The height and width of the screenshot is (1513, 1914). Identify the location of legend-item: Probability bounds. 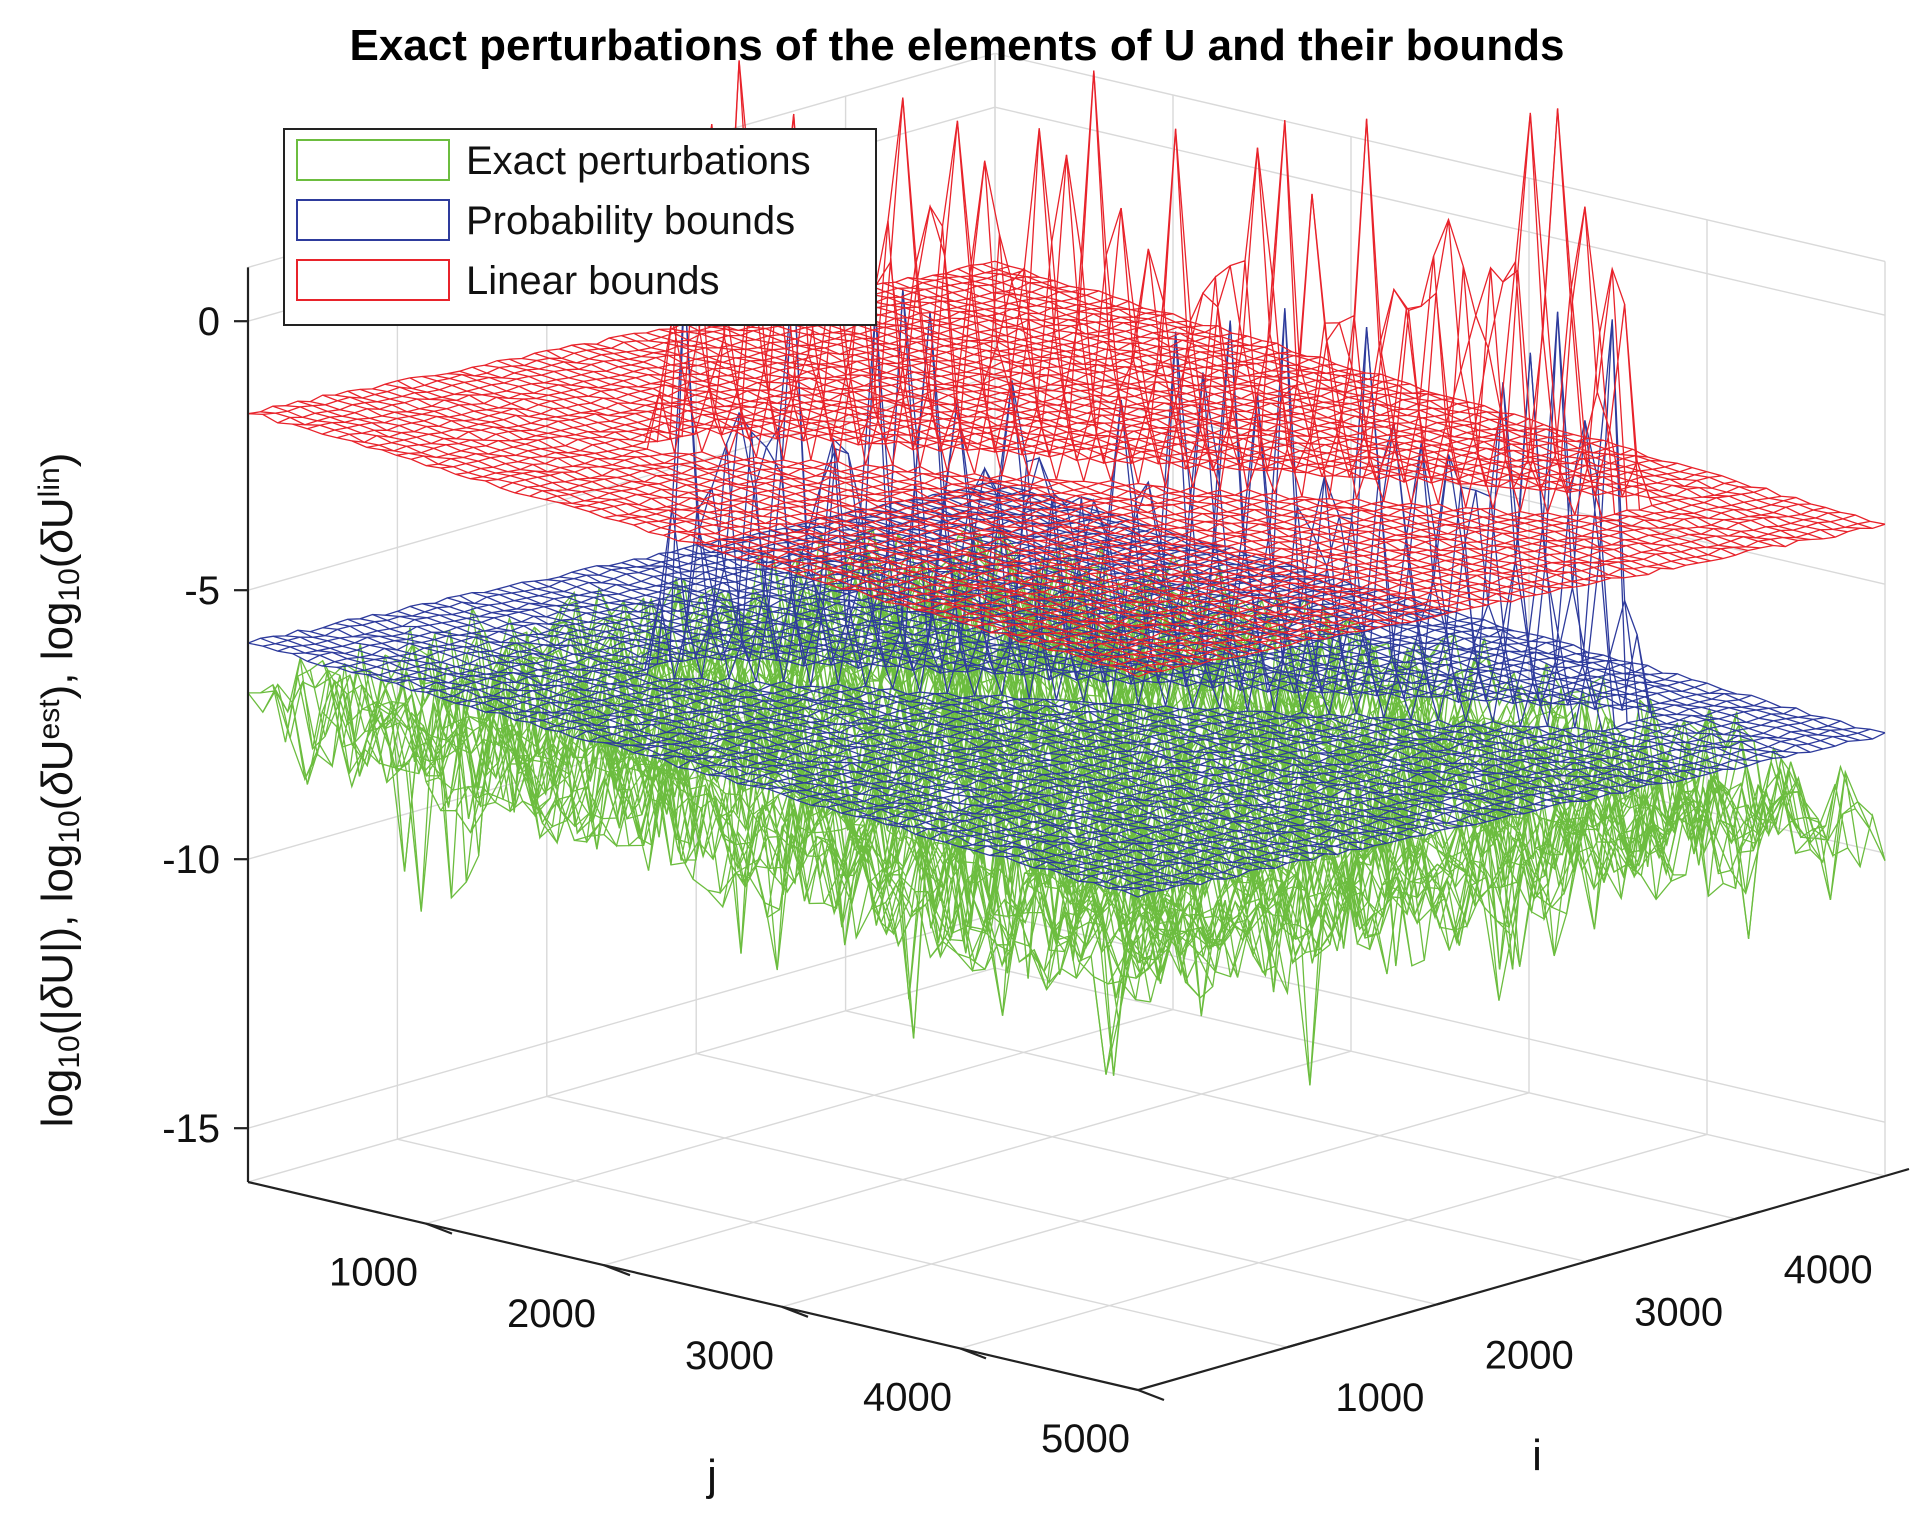
(545, 221).